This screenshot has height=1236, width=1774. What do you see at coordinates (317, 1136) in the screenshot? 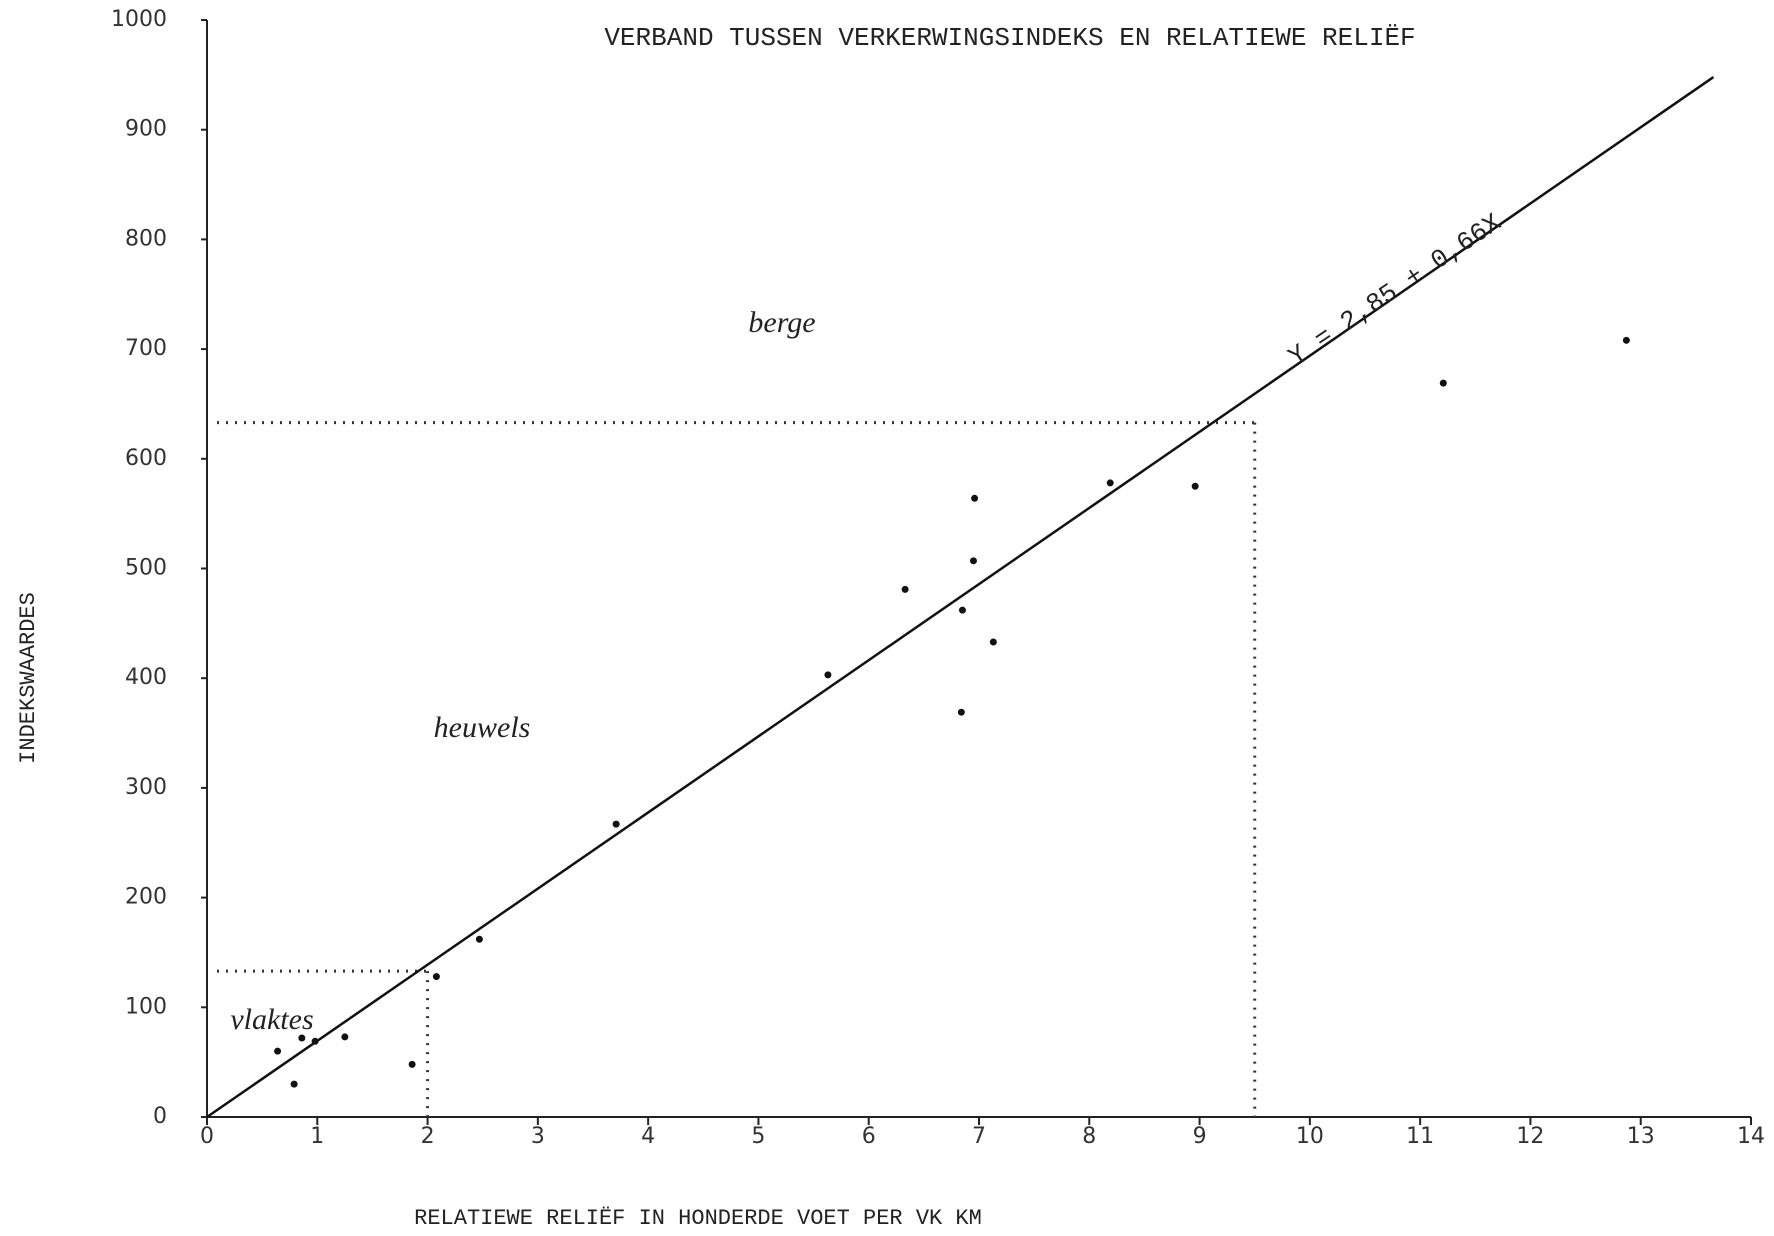
I see `x-tick-label: 1` at bounding box center [317, 1136].